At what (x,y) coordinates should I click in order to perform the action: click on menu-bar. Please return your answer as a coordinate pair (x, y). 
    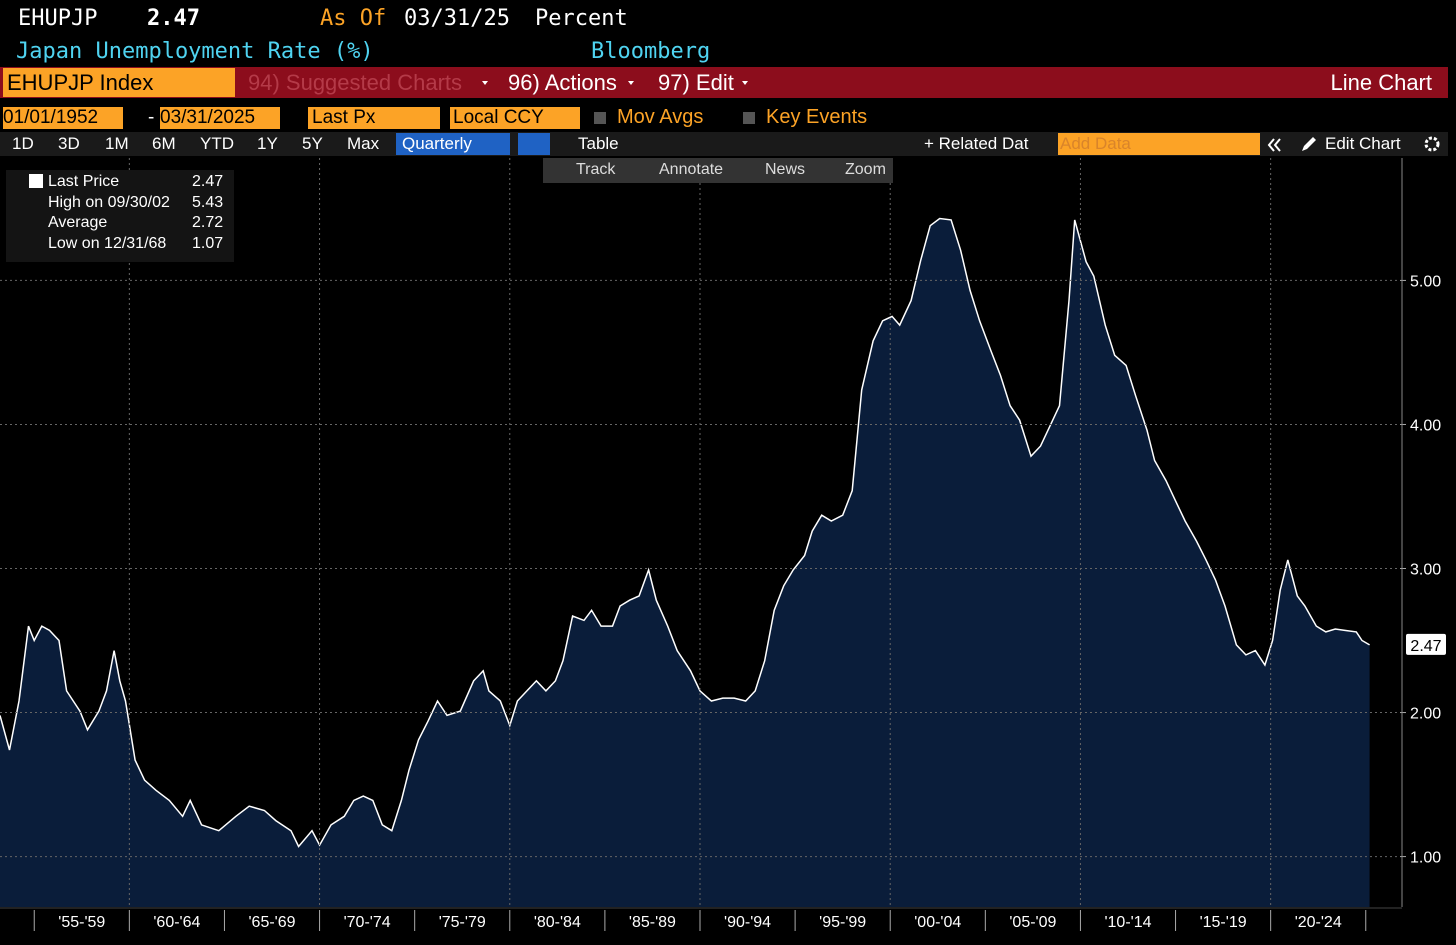
    Looking at the image, I should click on (724, 82).